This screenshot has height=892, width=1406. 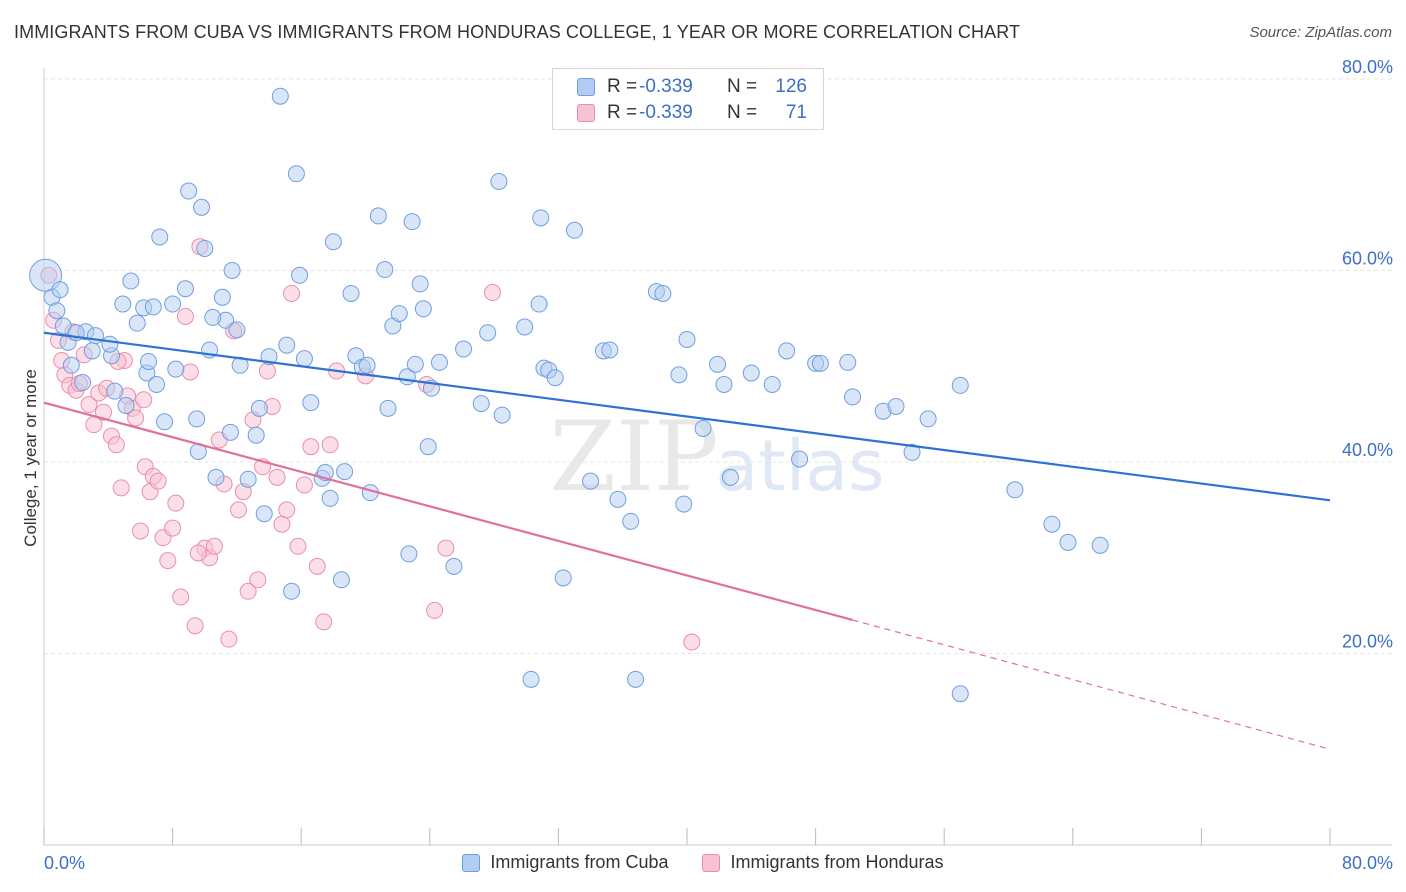 I want to click on r-label: R =, so click(x=622, y=112).